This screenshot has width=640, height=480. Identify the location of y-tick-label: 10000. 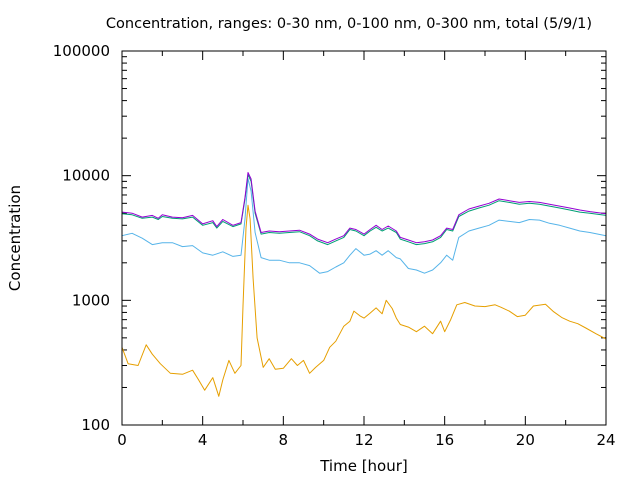
(86, 176).